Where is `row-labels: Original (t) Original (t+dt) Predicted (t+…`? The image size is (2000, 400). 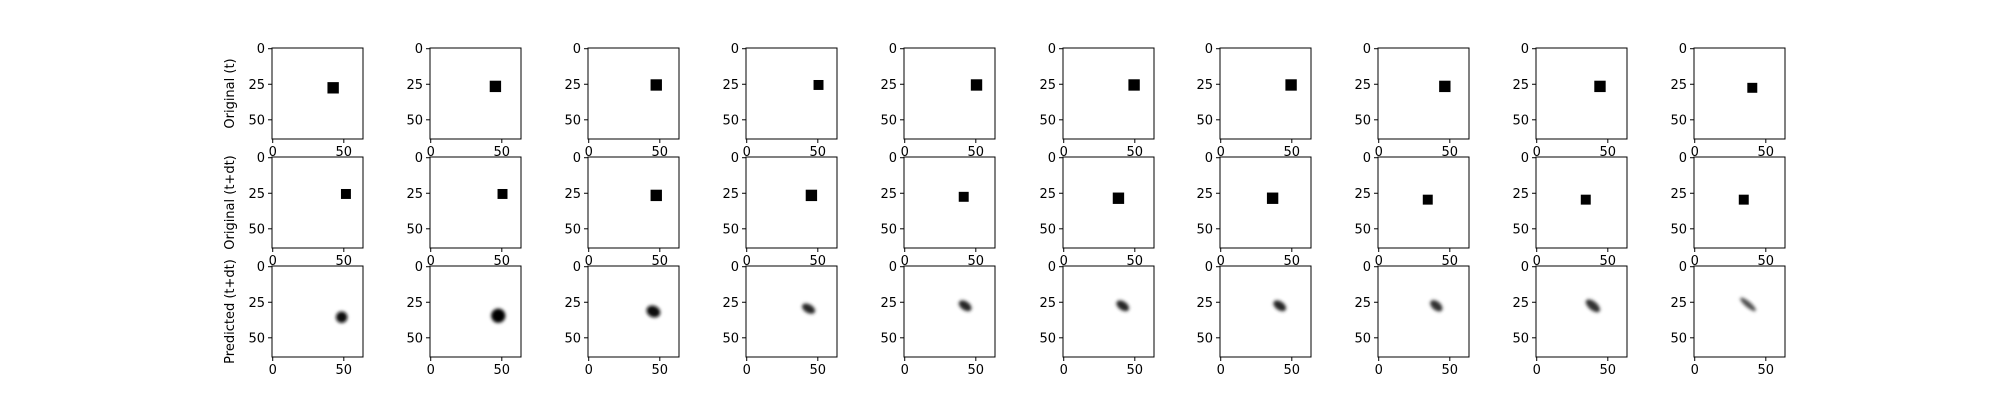
row-labels: Original (t) Original (t+dt) Predicted (t+… is located at coordinates (230, 210).